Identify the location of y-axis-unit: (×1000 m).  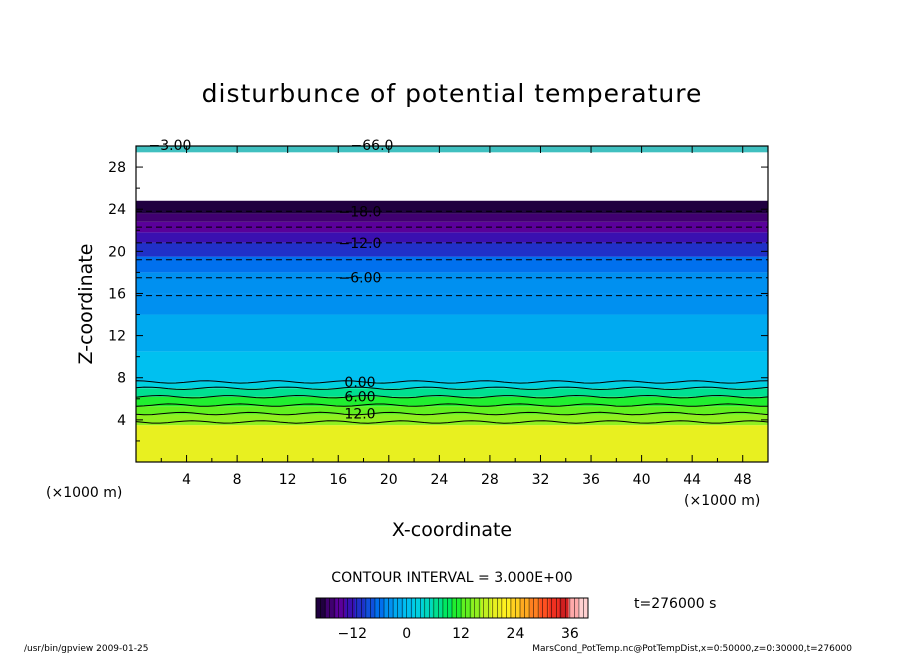
(84, 493).